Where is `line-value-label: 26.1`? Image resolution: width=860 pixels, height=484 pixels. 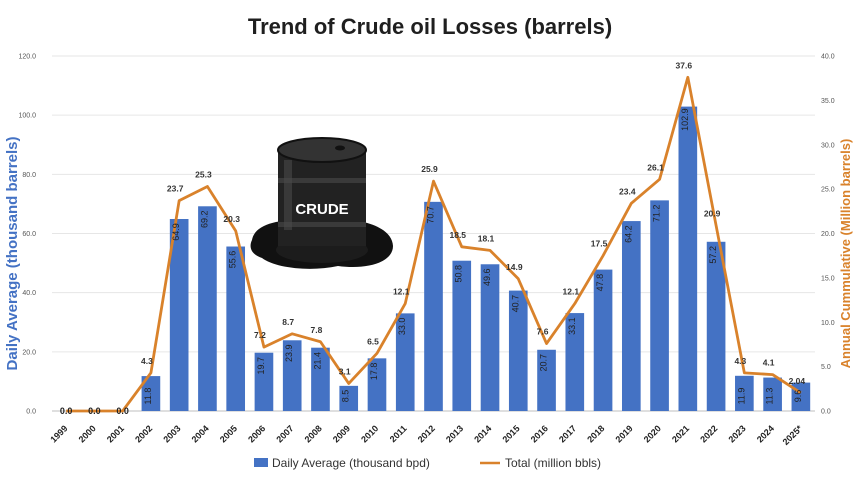
line-value-label: 26.1 is located at coordinates (655, 167).